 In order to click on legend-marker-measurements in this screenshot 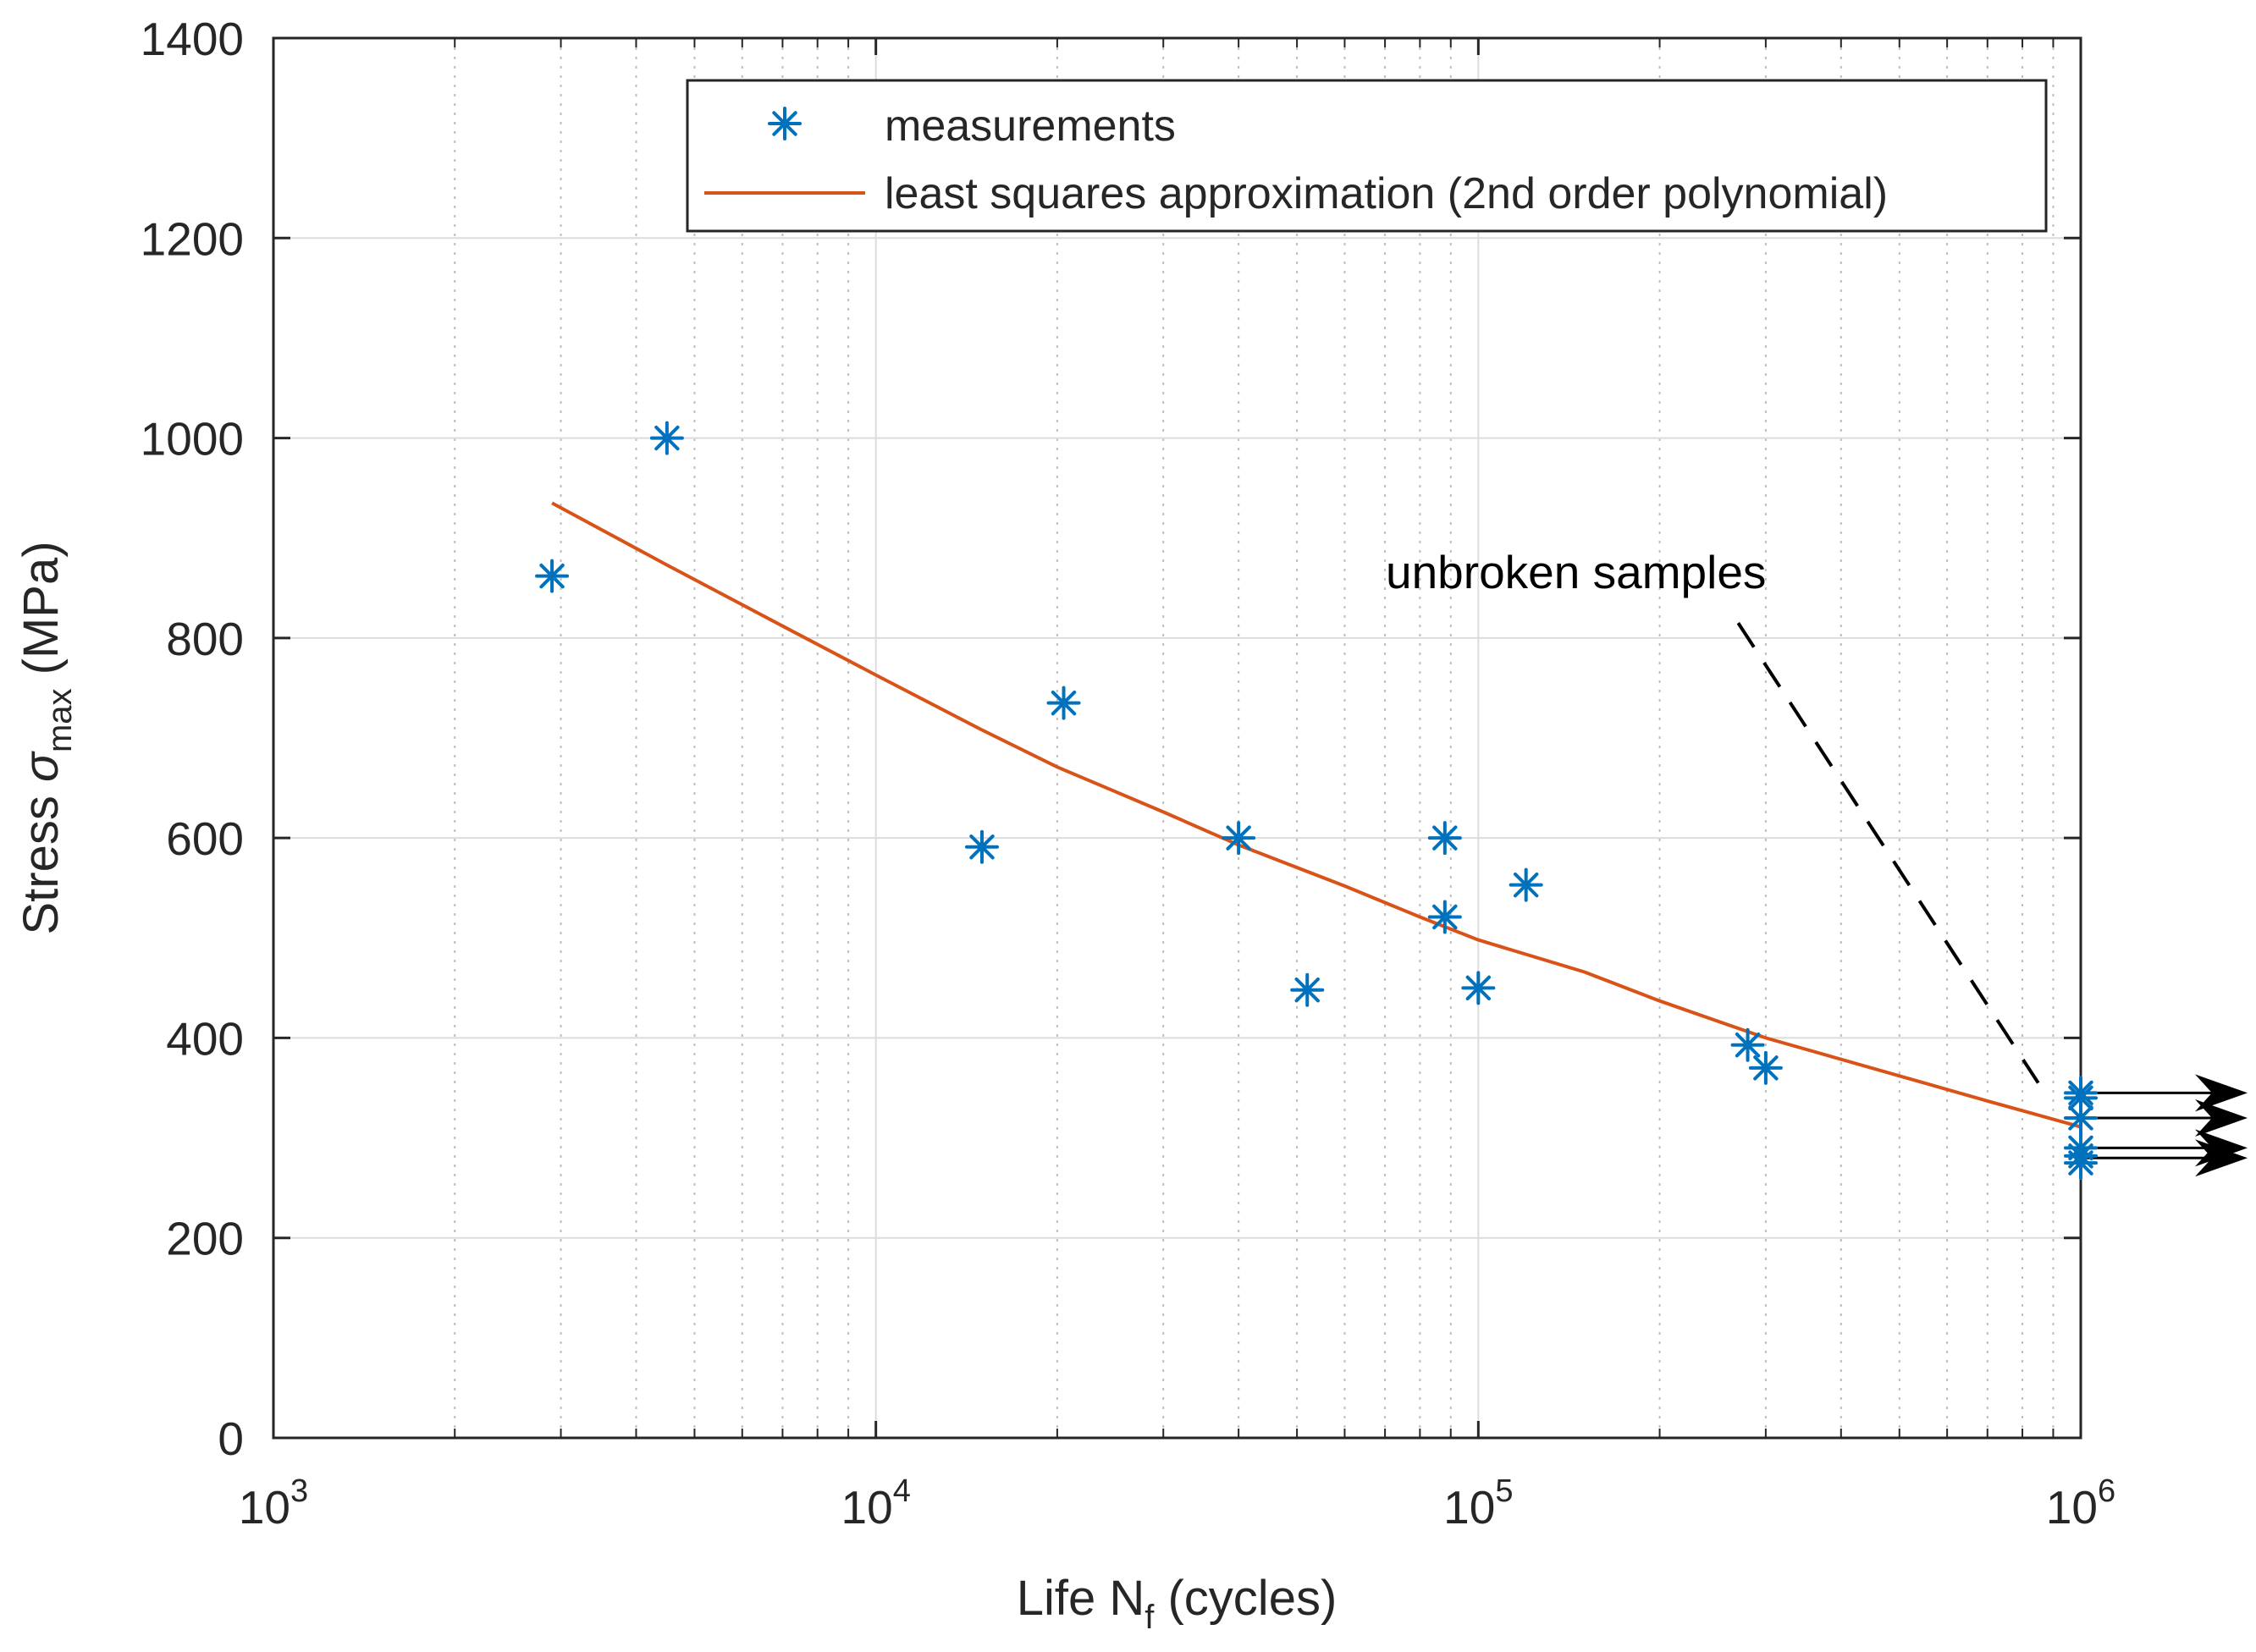, I will do `click(785, 123)`.